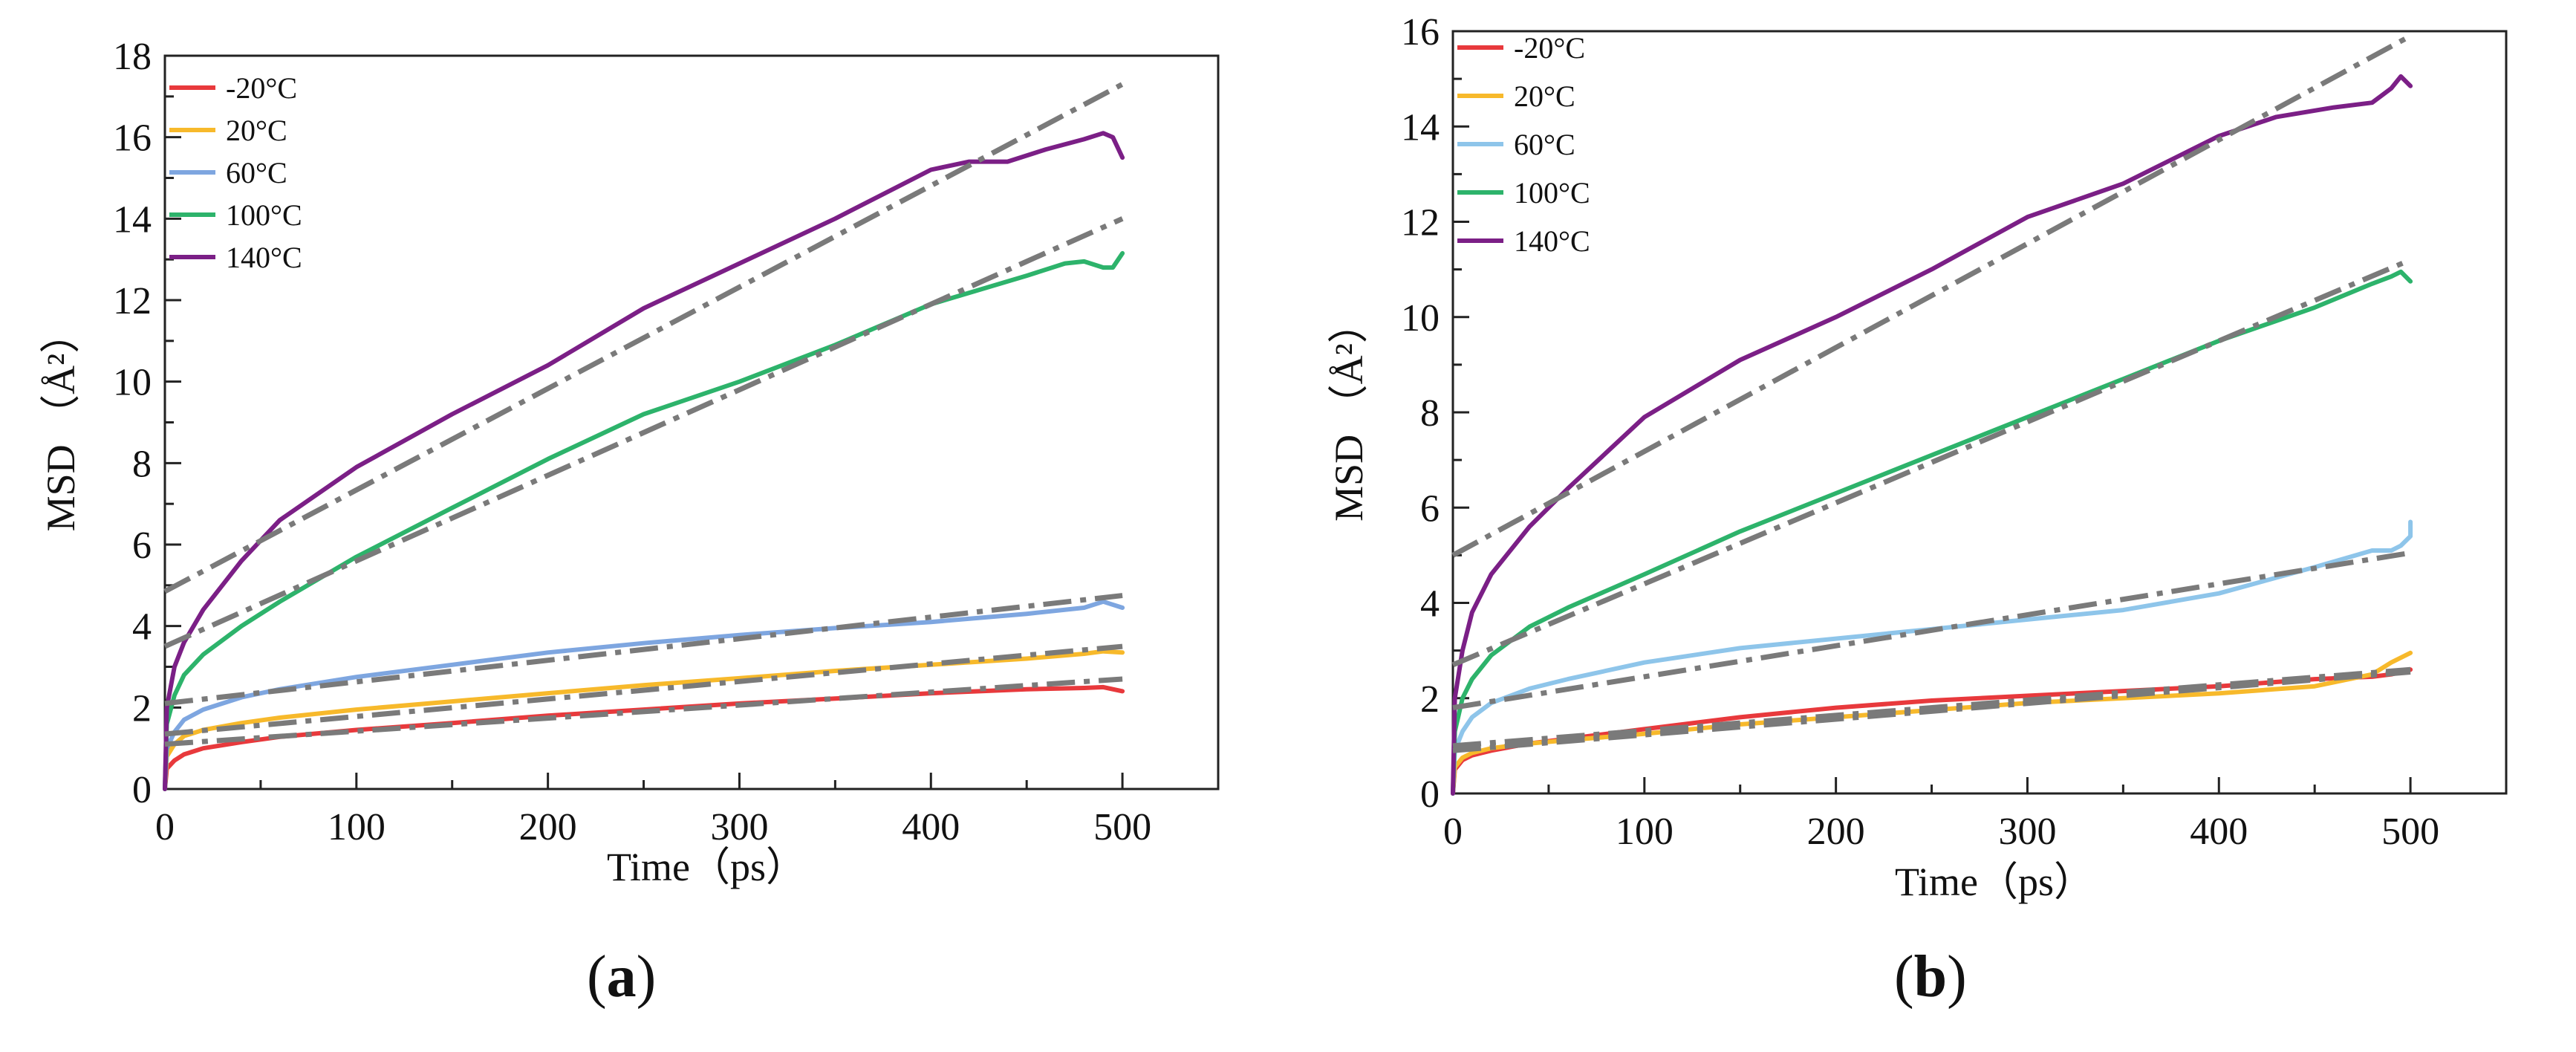  Describe the element at coordinates (1930, 977) in the screenshot. I see `panel-label-b: (b)` at that location.